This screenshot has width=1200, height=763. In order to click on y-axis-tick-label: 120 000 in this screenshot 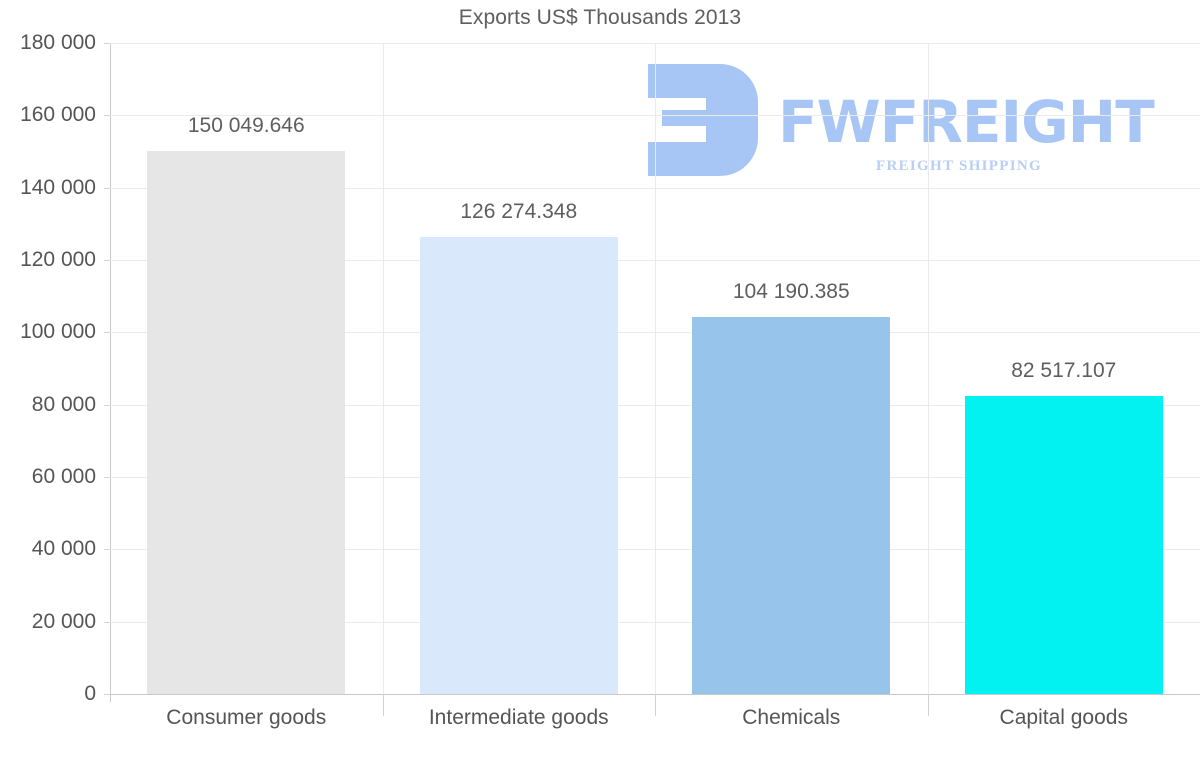, I will do `click(58, 259)`.